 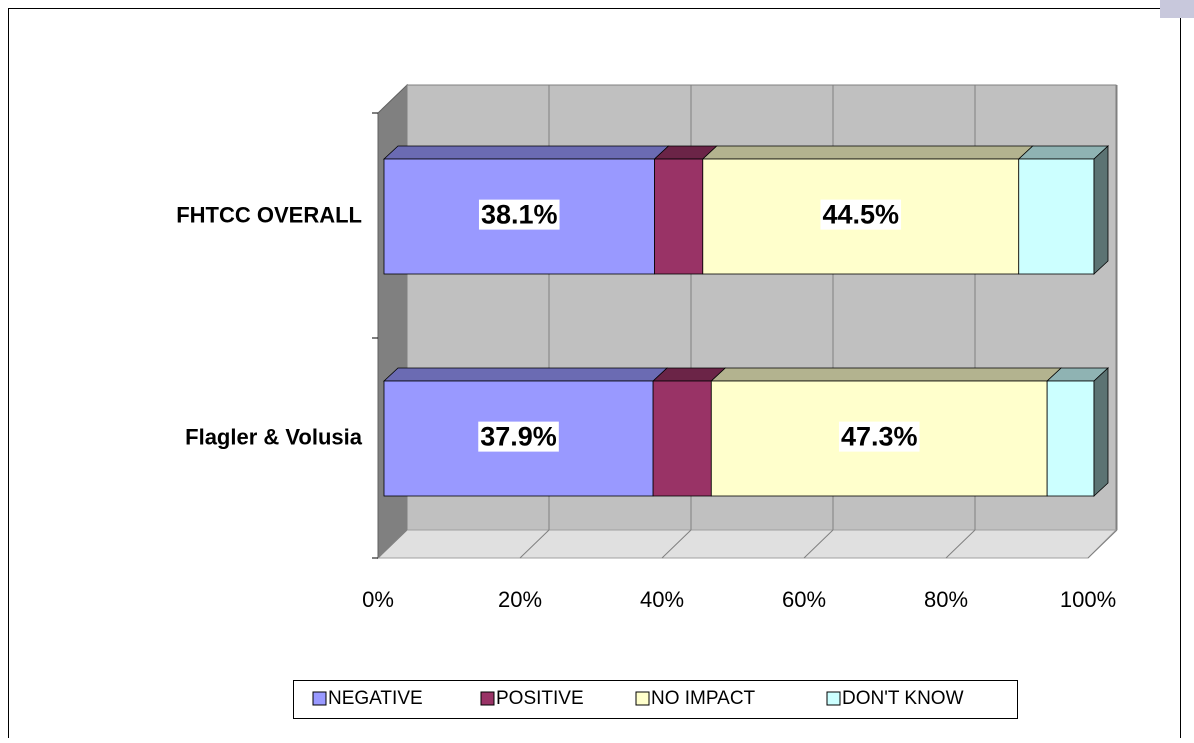 I want to click on legend-label: POSITIVE, so click(x=540, y=698).